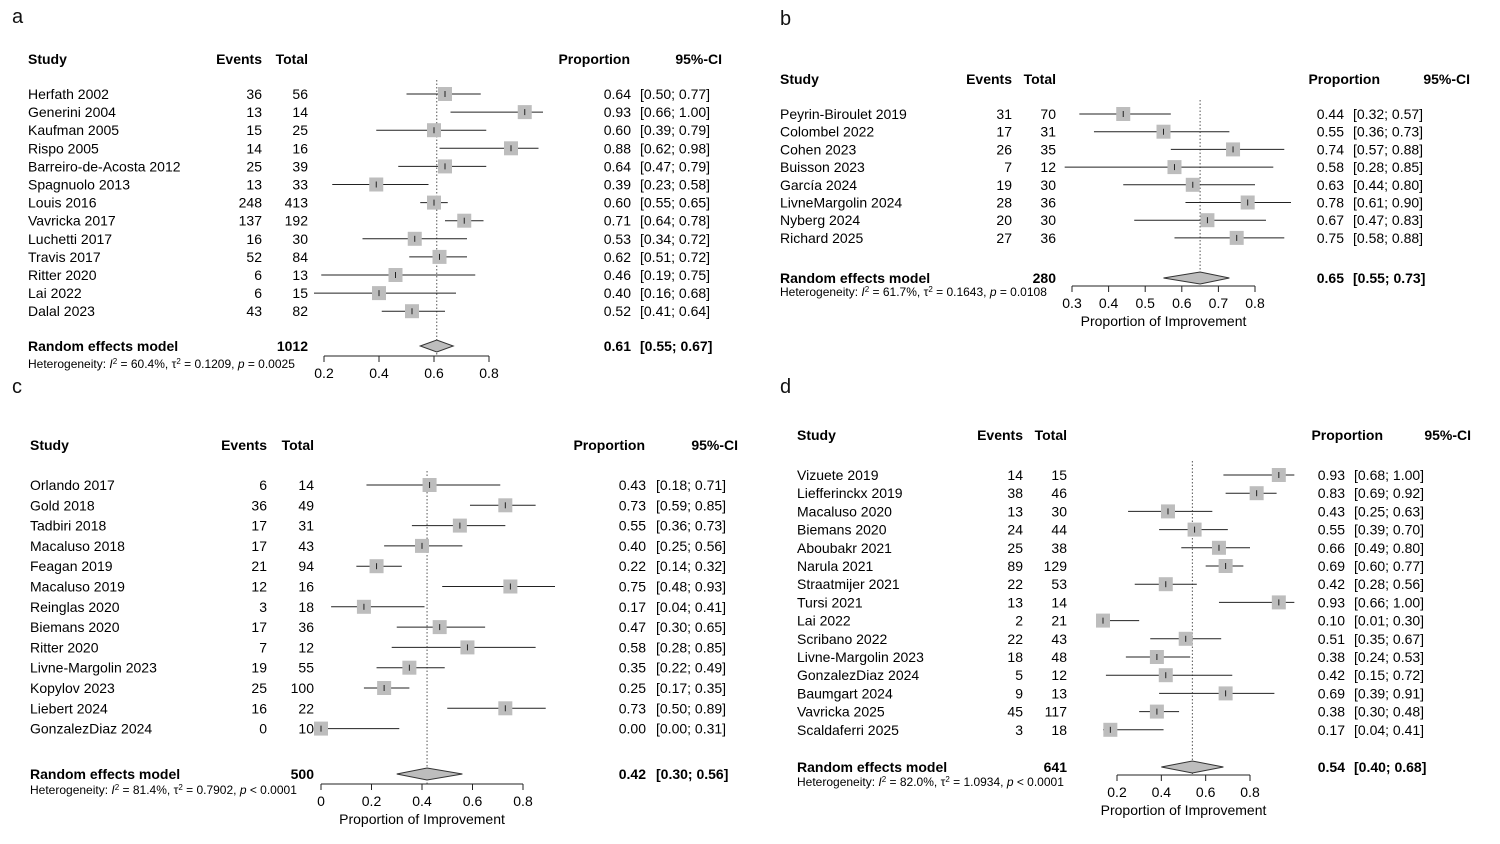 The height and width of the screenshot is (844, 1500). What do you see at coordinates (617, 185) in the screenshot?
I see `study-proportion: 0.39` at bounding box center [617, 185].